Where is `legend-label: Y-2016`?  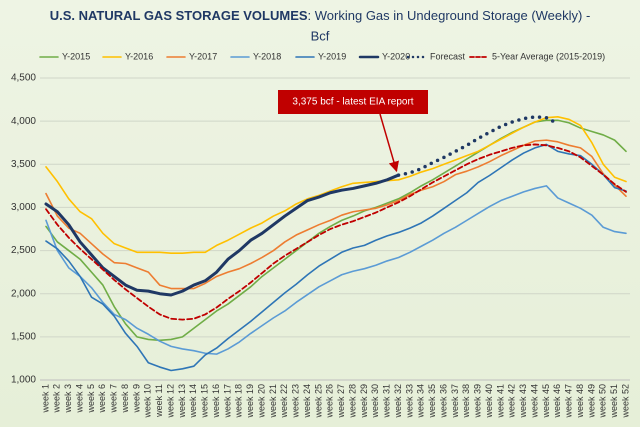
legend-label: Y-2016 is located at coordinates (139, 56).